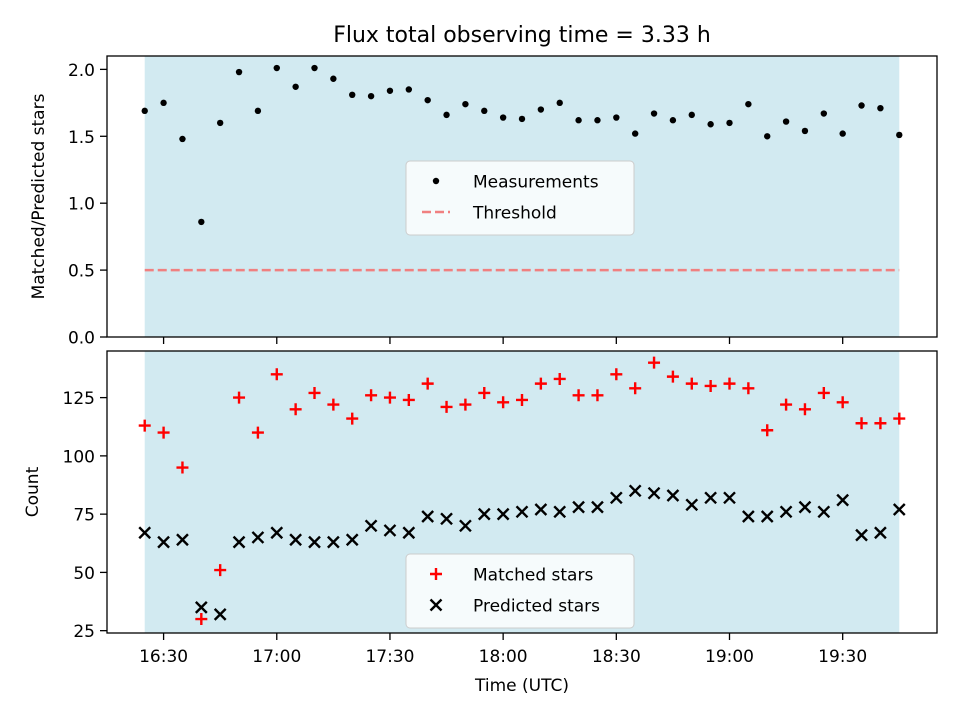 This screenshot has width=960, height=720. I want to click on x-axis-label: Time (UTC), so click(521, 686).